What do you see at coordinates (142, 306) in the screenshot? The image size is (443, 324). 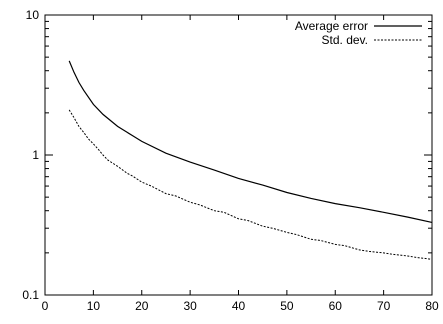 I see `x-tick-label: 20` at bounding box center [142, 306].